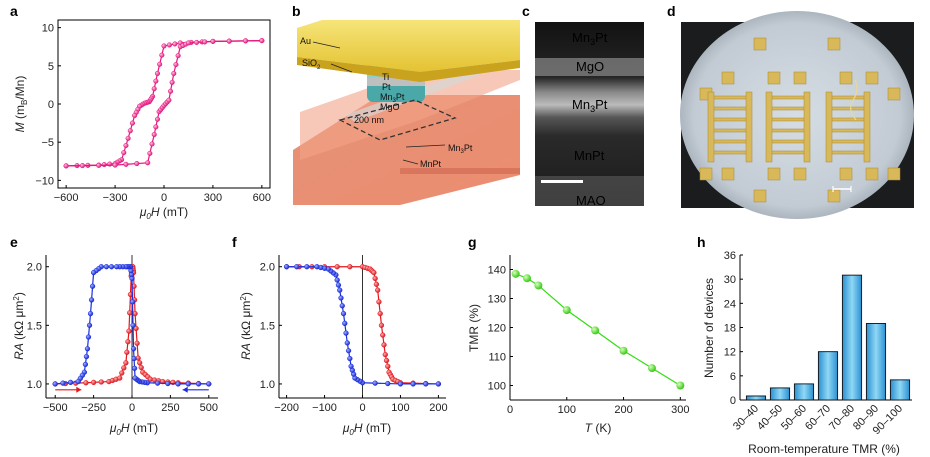 The image size is (930, 457). What do you see at coordinates (51, 67) in the screenshot?
I see `chart-a-y-tick-label: 5` at bounding box center [51, 67].